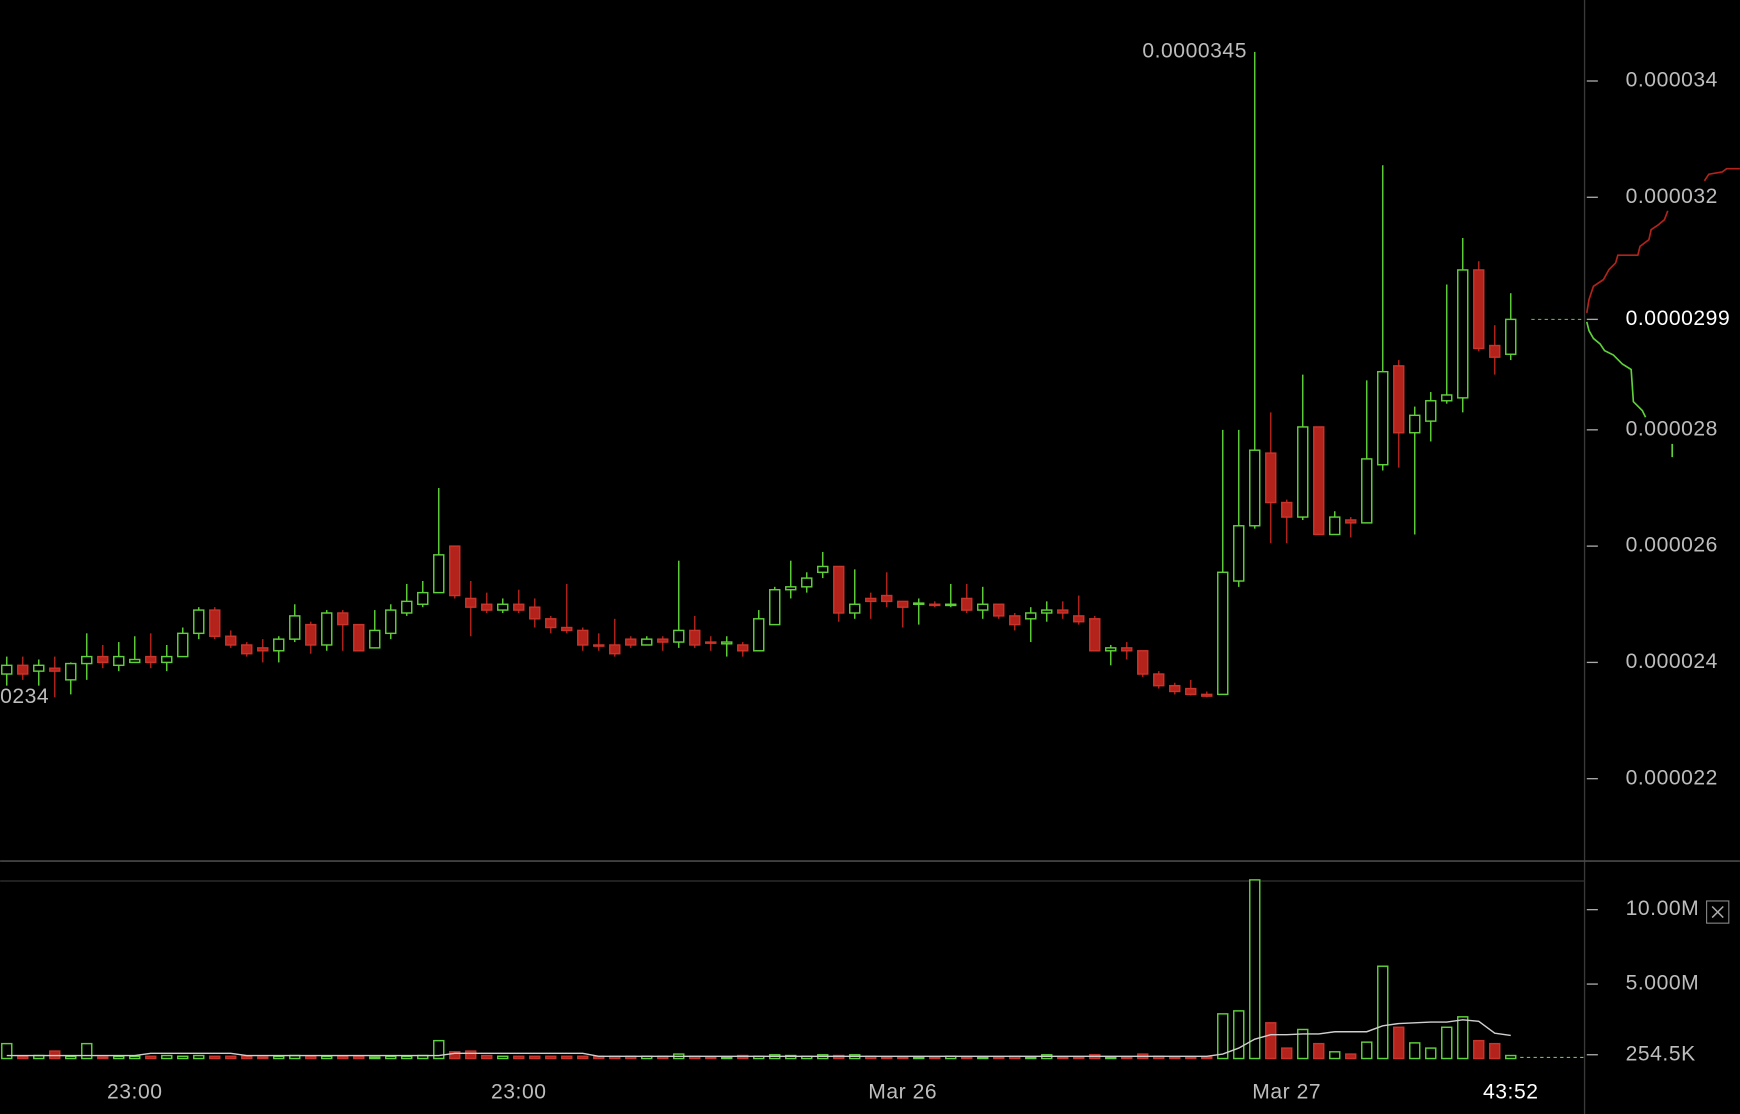 The image size is (1740, 1114). What do you see at coordinates (1286, 1091) in the screenshot?
I see `x-tick-label: Mar 27` at bounding box center [1286, 1091].